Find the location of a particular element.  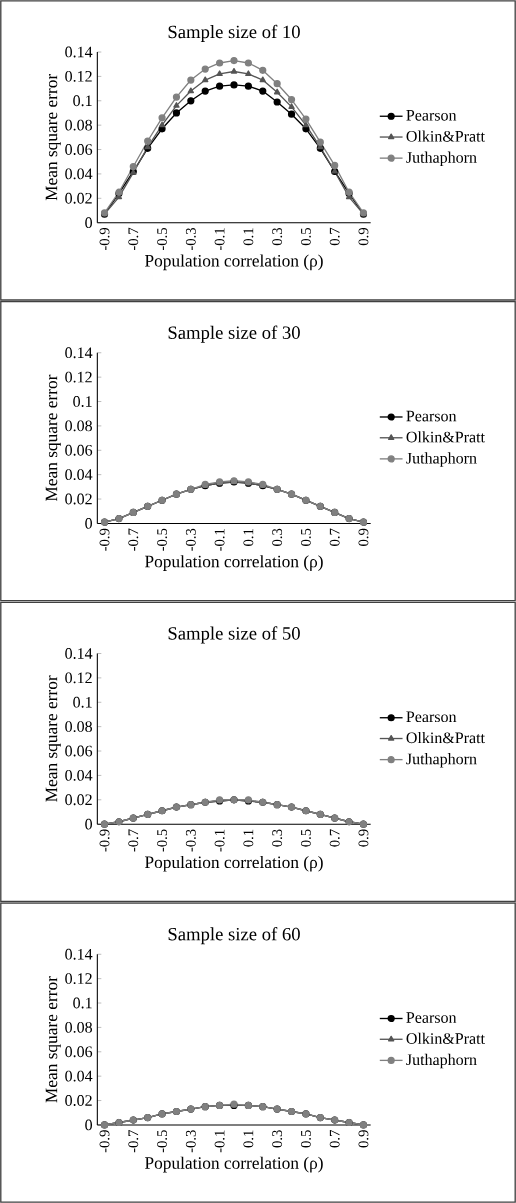

chart-title: Sample size of 10 is located at coordinates (234, 33).